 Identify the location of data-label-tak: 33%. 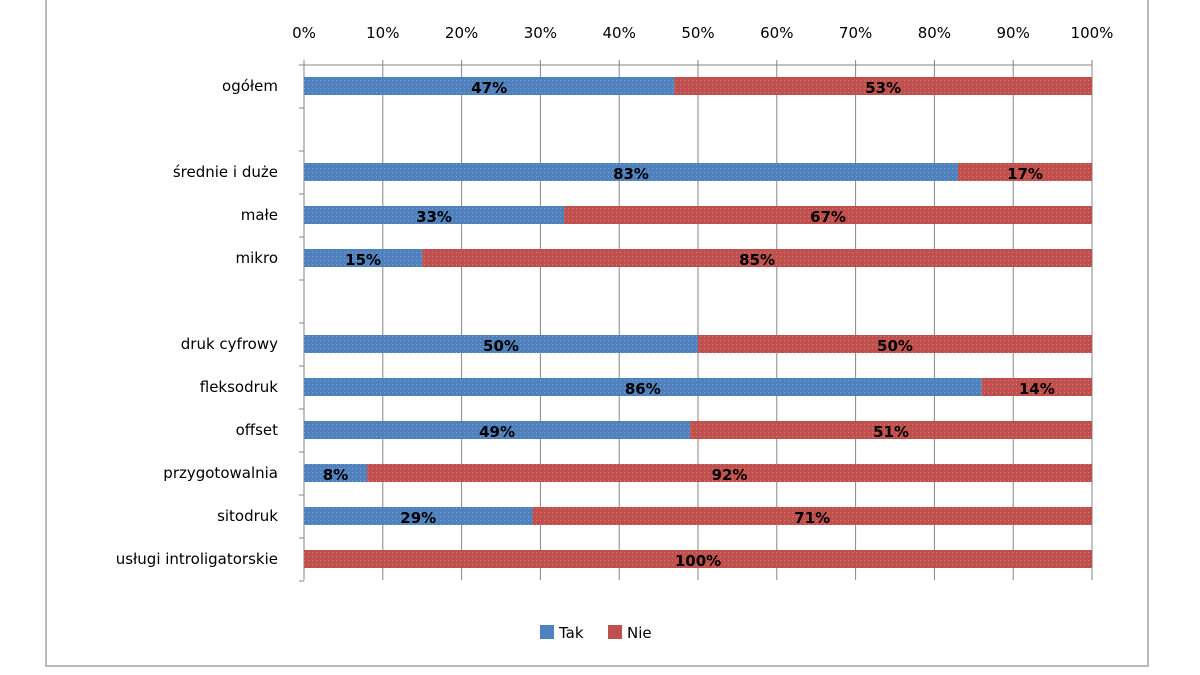
(434, 217).